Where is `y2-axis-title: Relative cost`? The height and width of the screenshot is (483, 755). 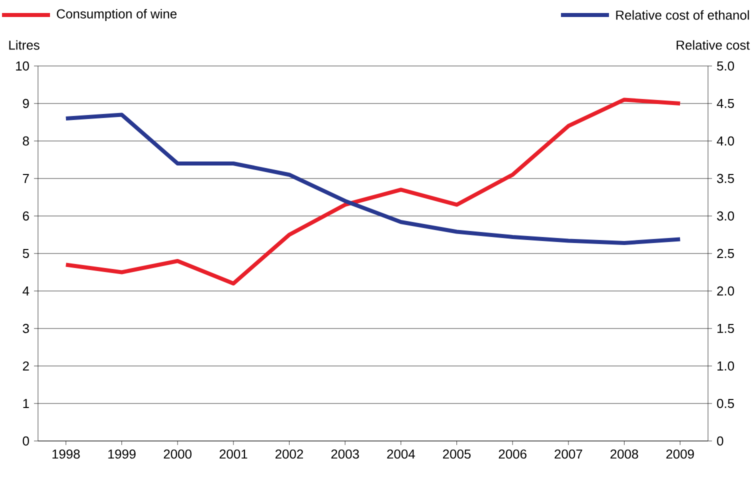 y2-axis-title: Relative cost is located at coordinates (713, 45).